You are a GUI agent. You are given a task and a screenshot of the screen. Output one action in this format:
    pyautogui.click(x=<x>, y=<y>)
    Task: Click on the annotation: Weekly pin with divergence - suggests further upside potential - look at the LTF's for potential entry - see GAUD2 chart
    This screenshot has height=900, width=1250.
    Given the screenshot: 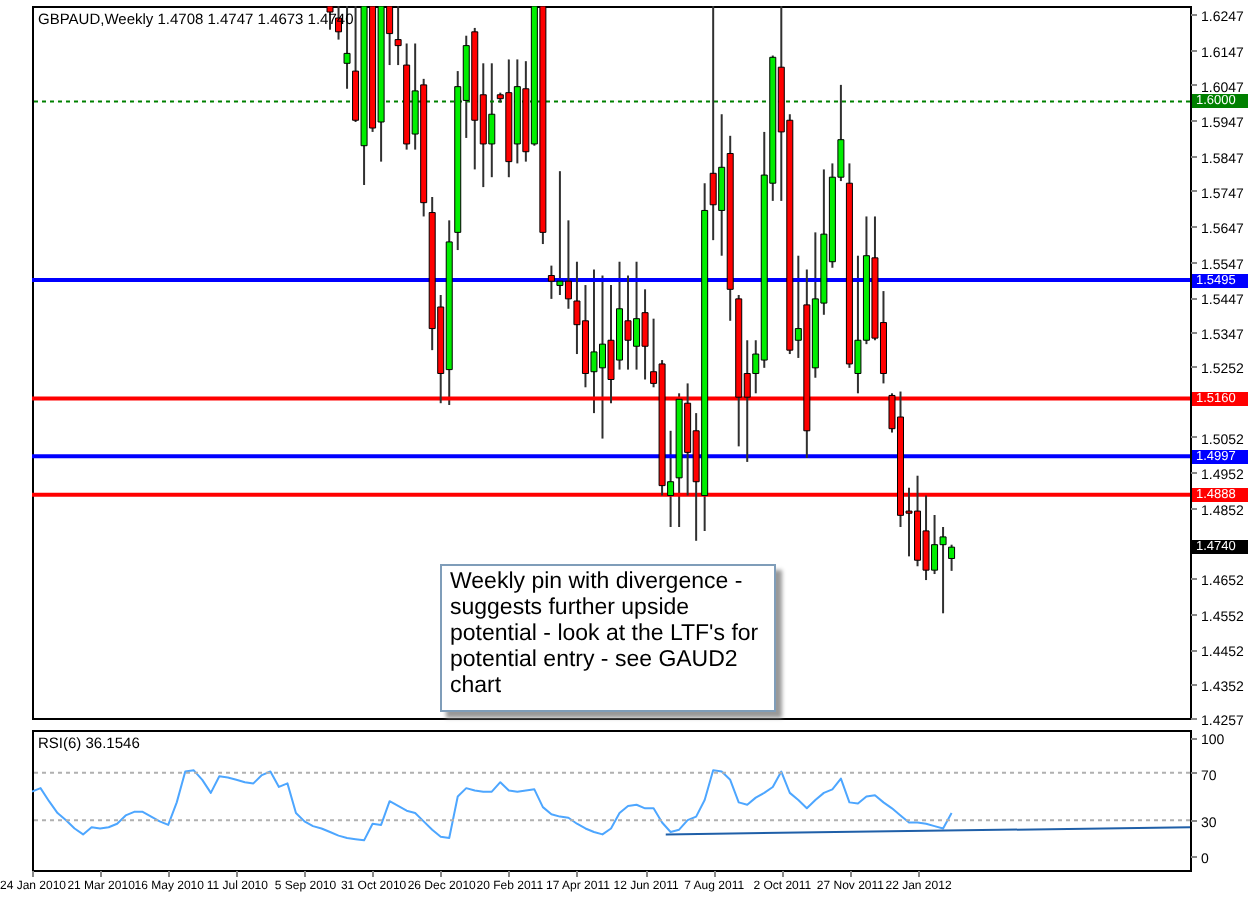 What is the action you would take?
    pyautogui.click(x=608, y=638)
    